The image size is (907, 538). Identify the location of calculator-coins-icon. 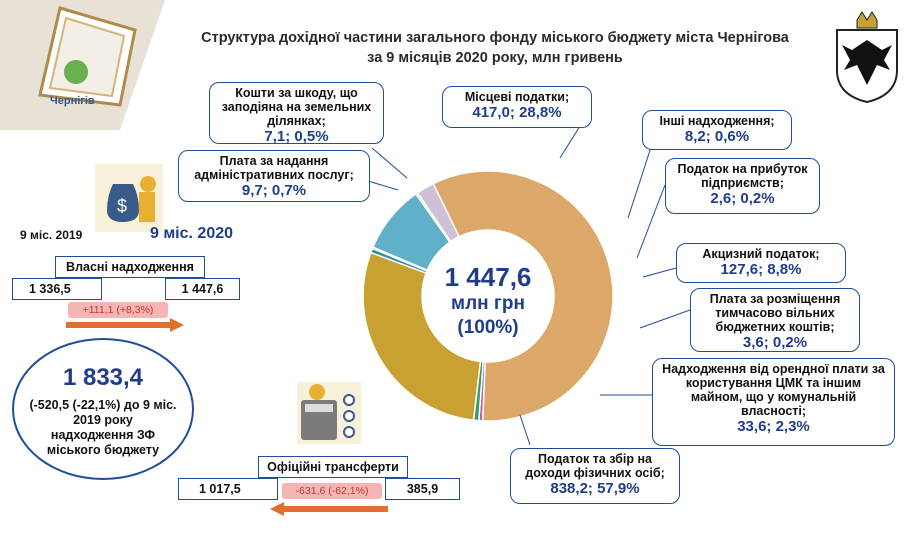
(329, 413).